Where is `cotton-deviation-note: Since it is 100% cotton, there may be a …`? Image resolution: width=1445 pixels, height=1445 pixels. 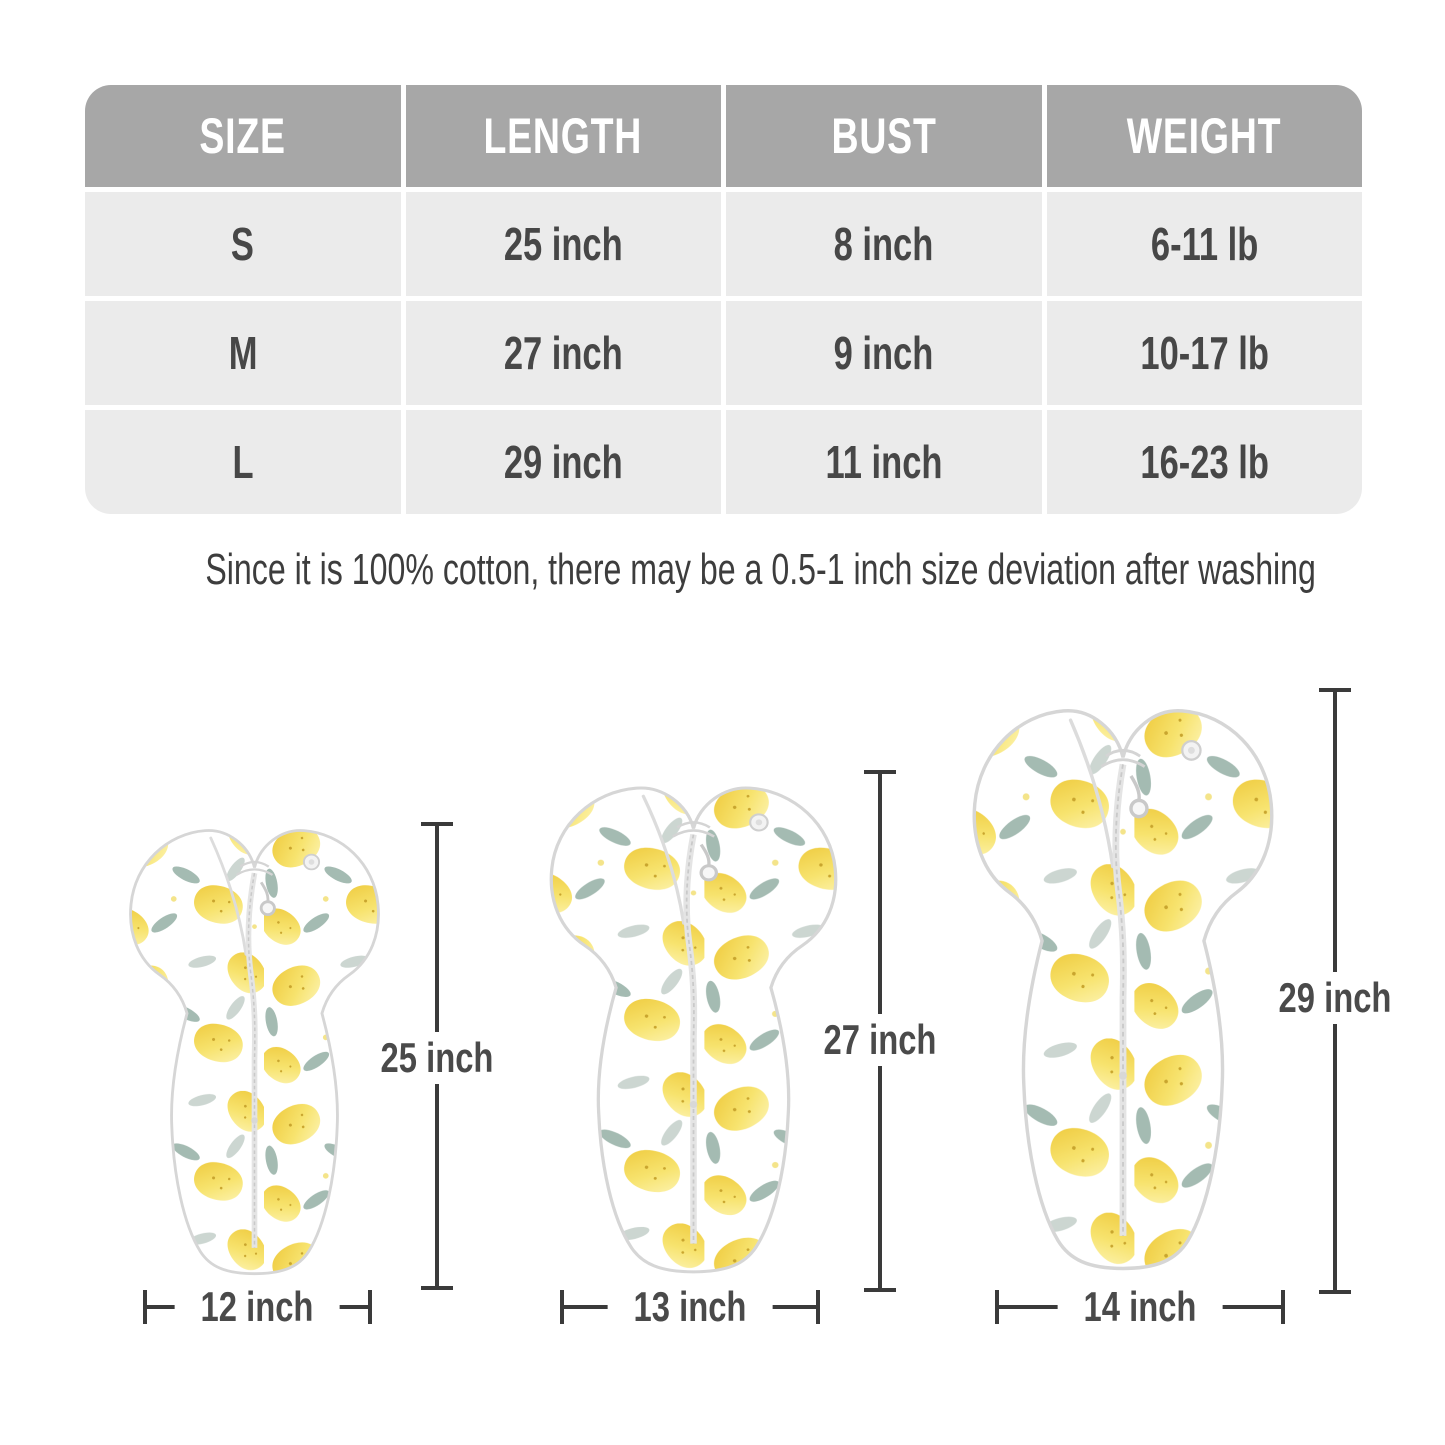
cotton-deviation-note: Since it is 100% cotton, there may be a … is located at coordinates (760, 569).